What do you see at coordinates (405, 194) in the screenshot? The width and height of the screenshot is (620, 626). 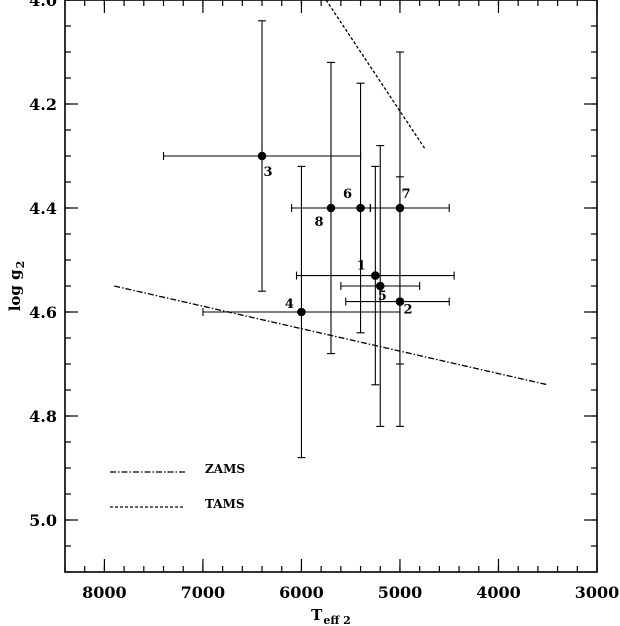 I see `point-label-7: 7` at bounding box center [405, 194].